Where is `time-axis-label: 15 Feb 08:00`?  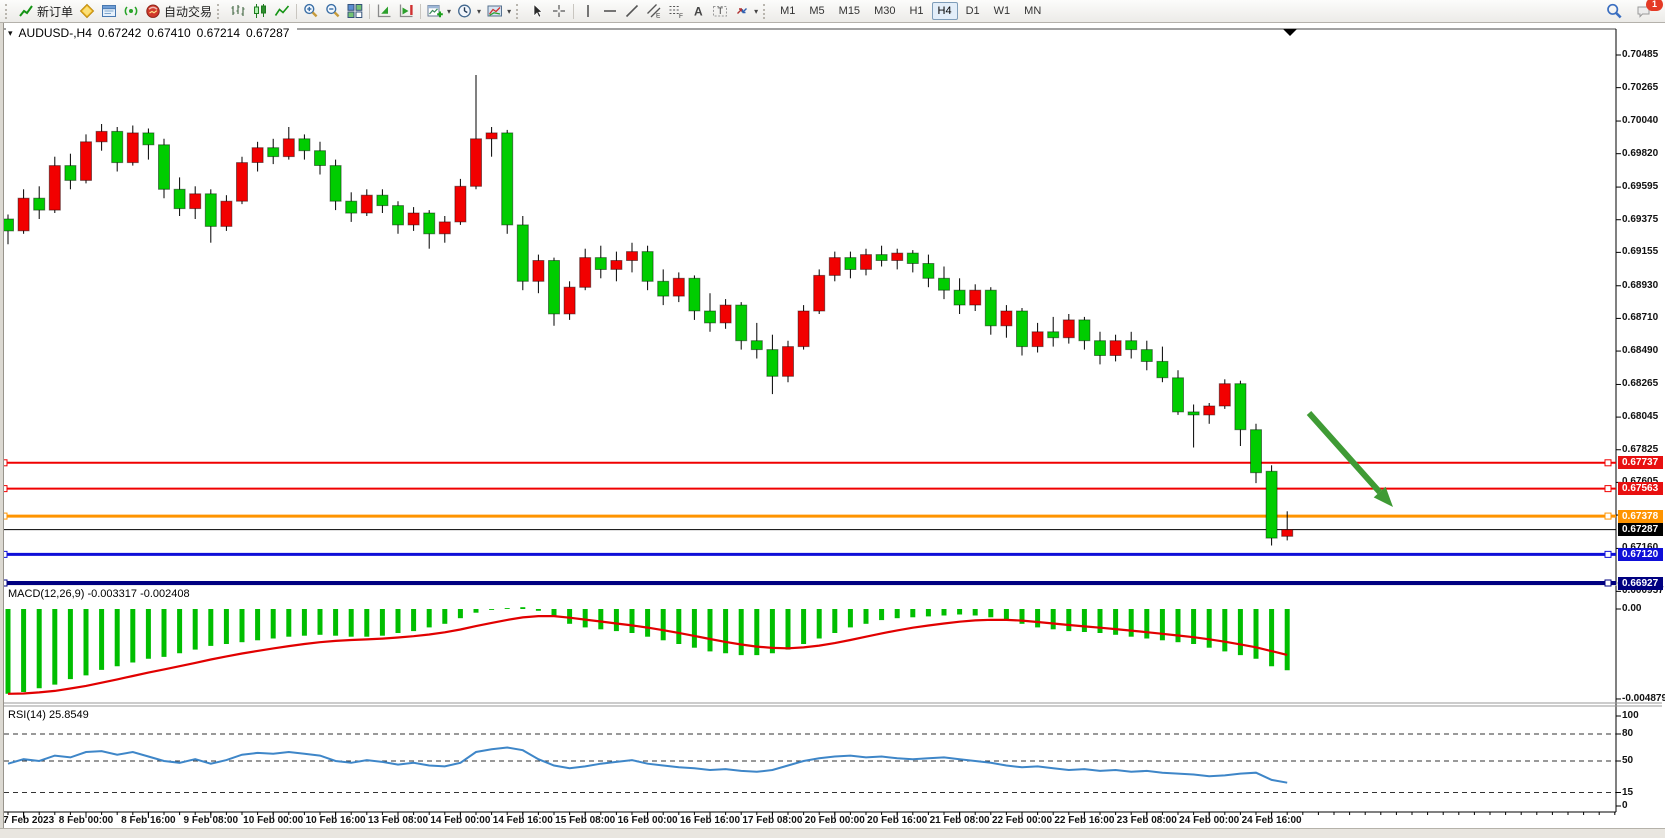
time-axis-label: 15 Feb 08:00 is located at coordinates (585, 820).